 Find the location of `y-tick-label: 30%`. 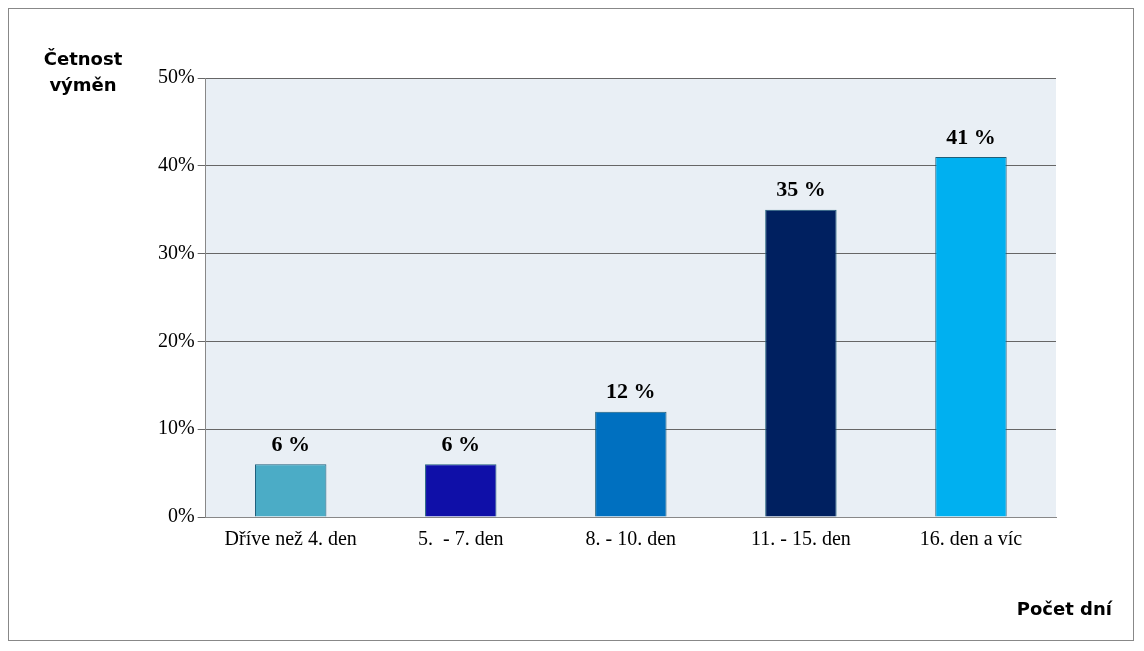

y-tick-label: 30% is located at coordinates (176, 251).